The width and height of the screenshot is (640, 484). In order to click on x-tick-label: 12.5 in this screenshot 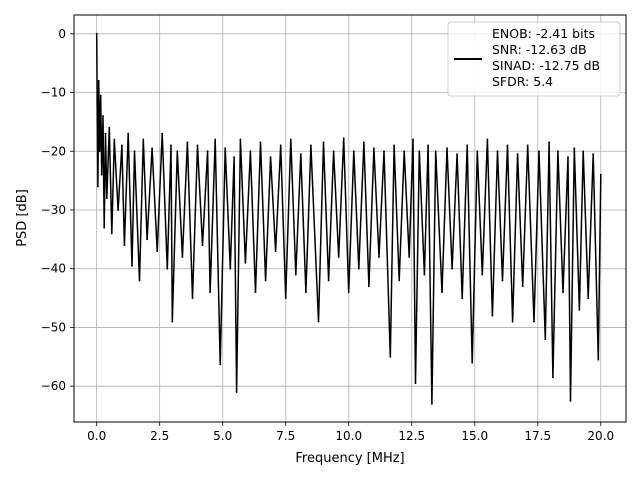, I will do `click(411, 436)`.